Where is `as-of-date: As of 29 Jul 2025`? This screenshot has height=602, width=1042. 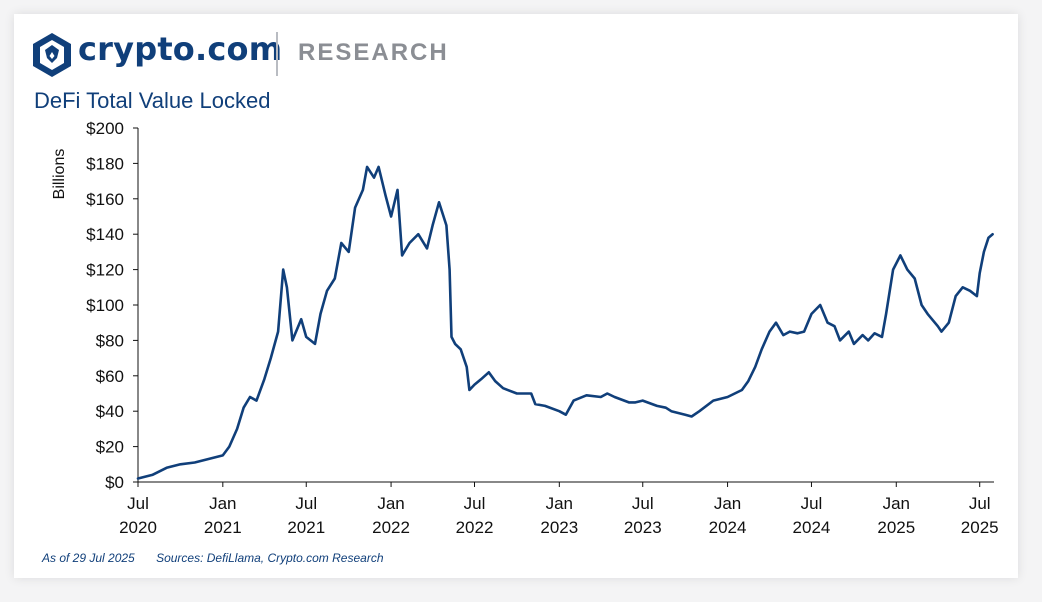 as-of-date: As of 29 Jul 2025 is located at coordinates (88, 558).